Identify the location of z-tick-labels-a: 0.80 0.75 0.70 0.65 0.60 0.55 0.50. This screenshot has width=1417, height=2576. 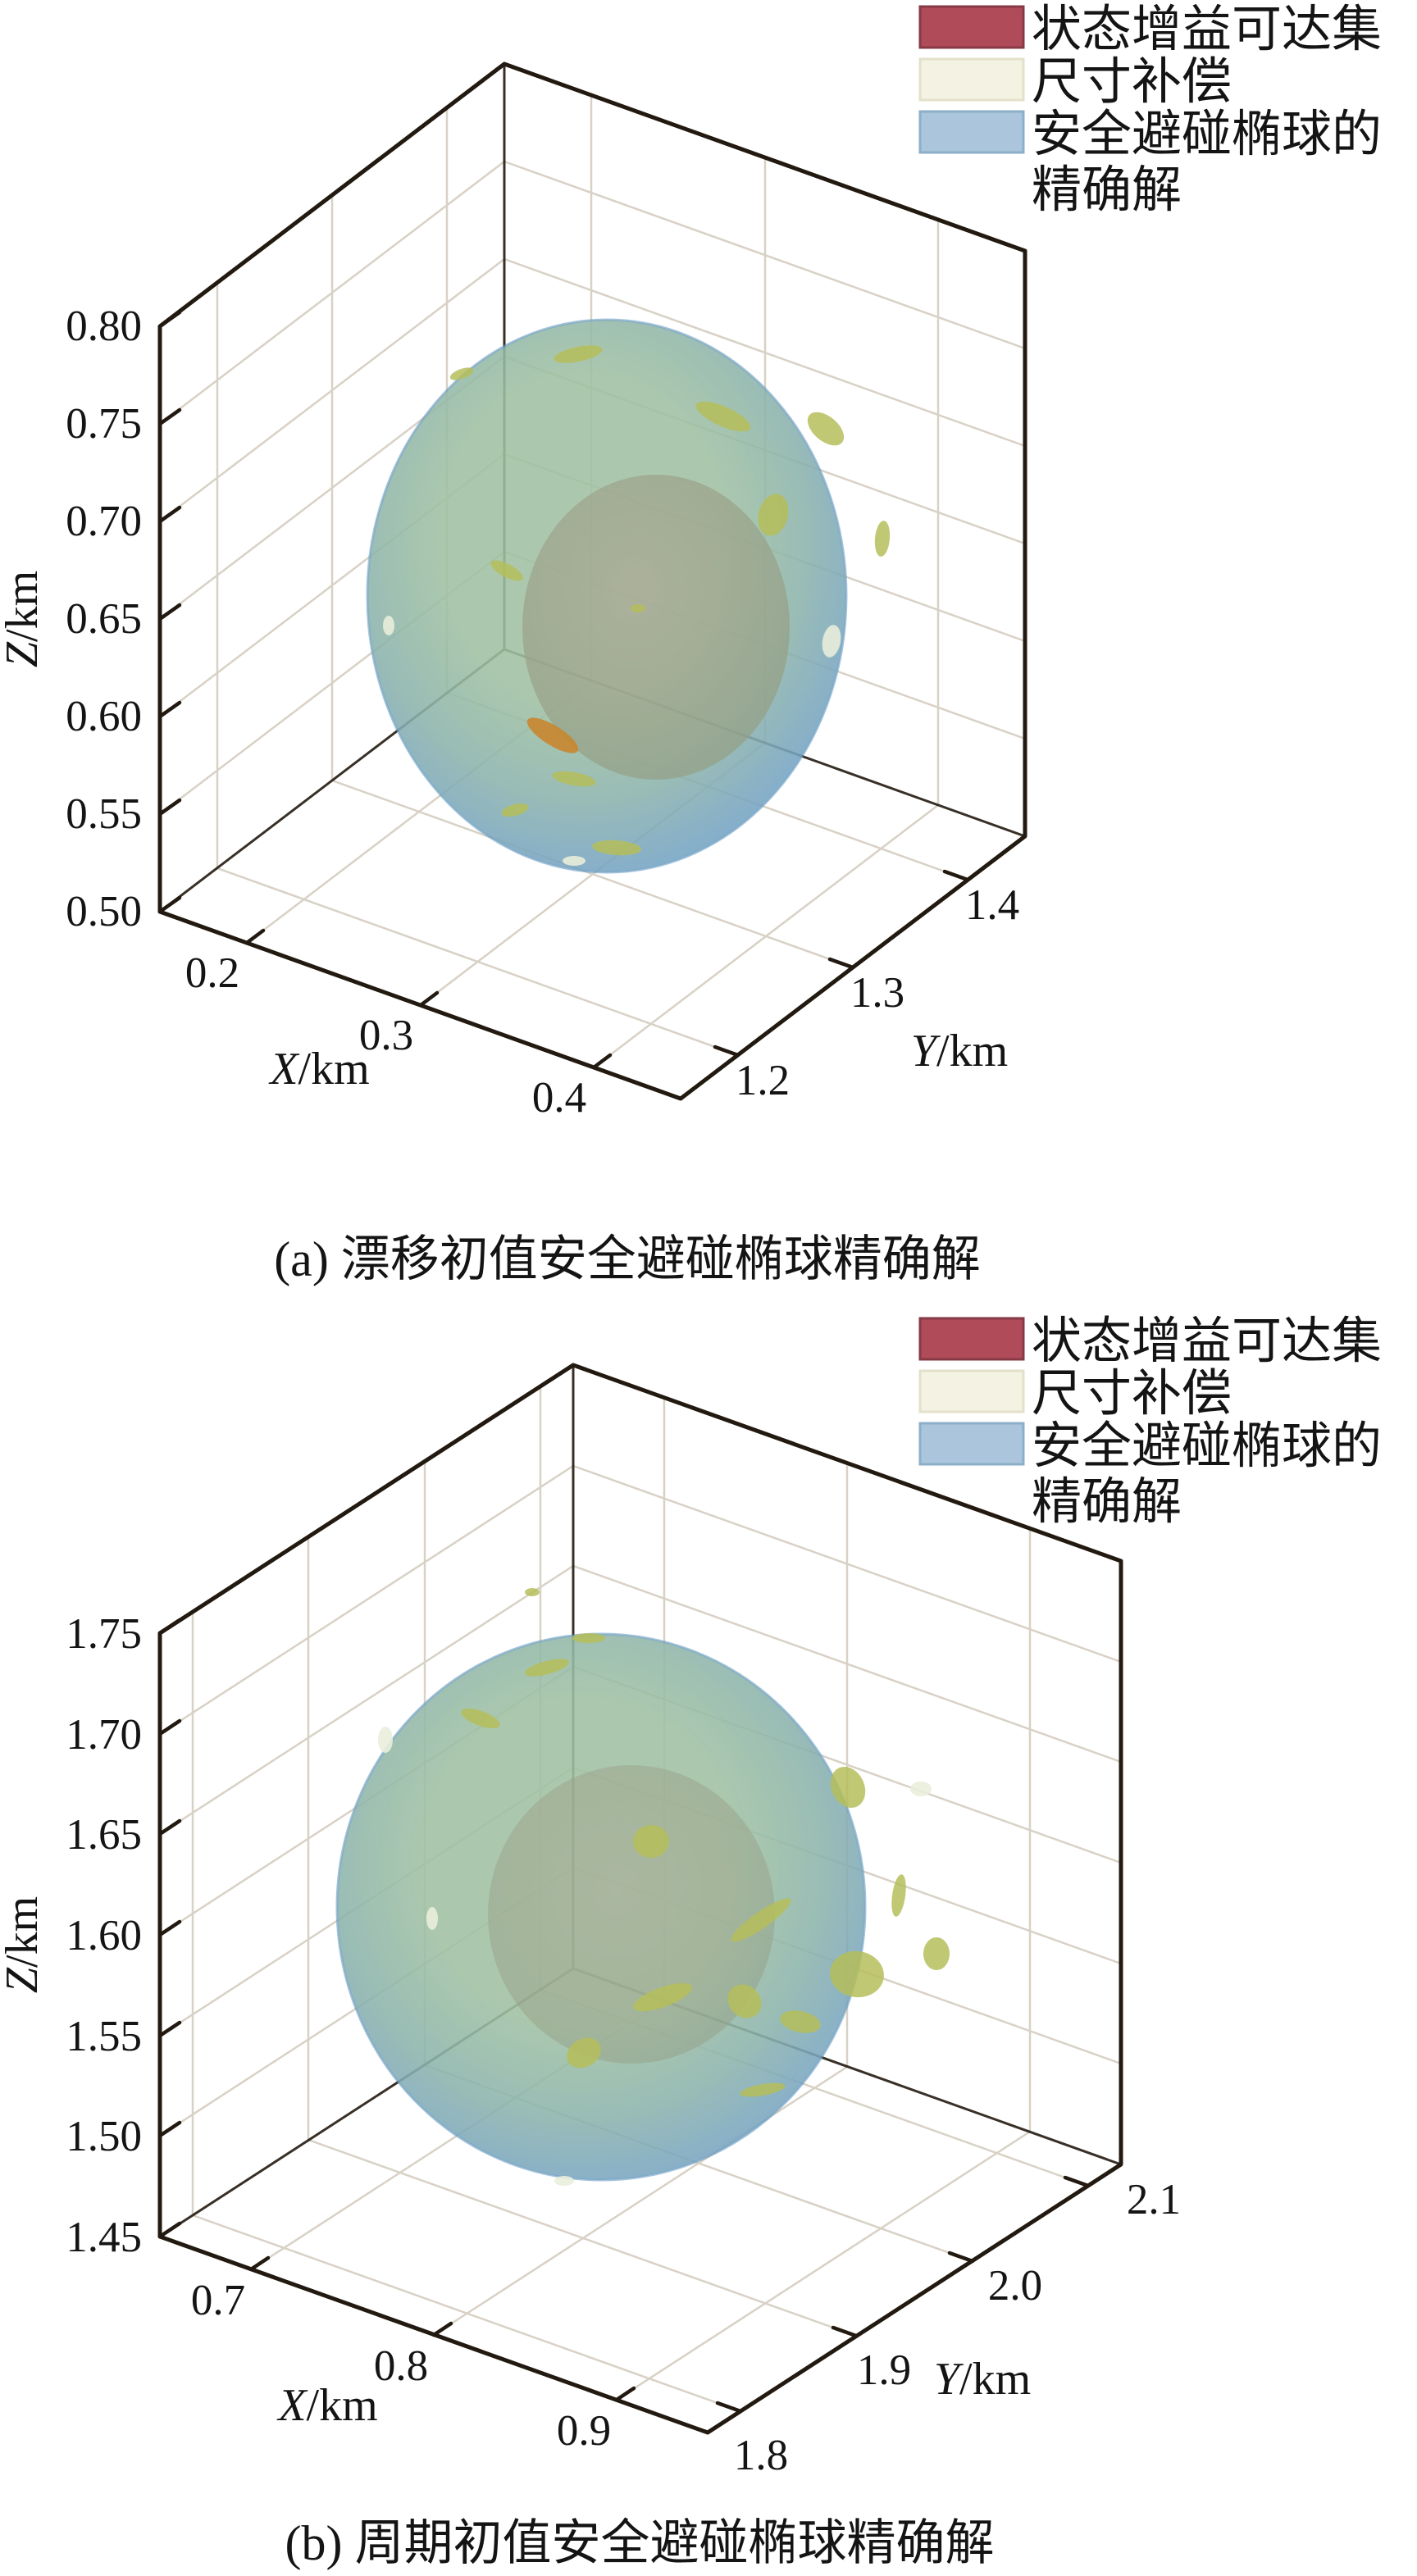
(104, 619).